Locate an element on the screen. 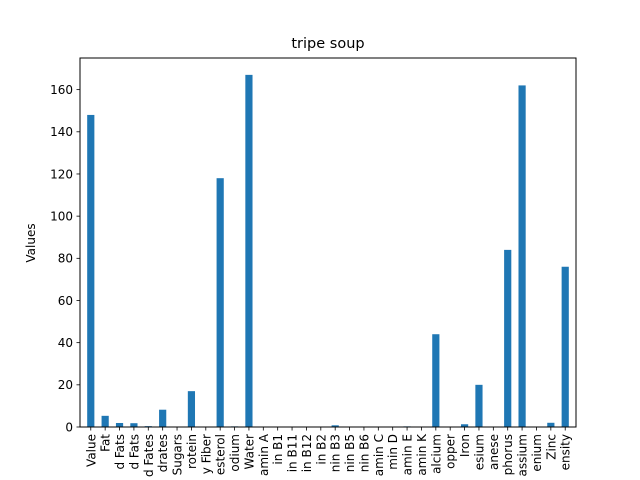  x-tick-label: in B2 is located at coordinates (321, 449).